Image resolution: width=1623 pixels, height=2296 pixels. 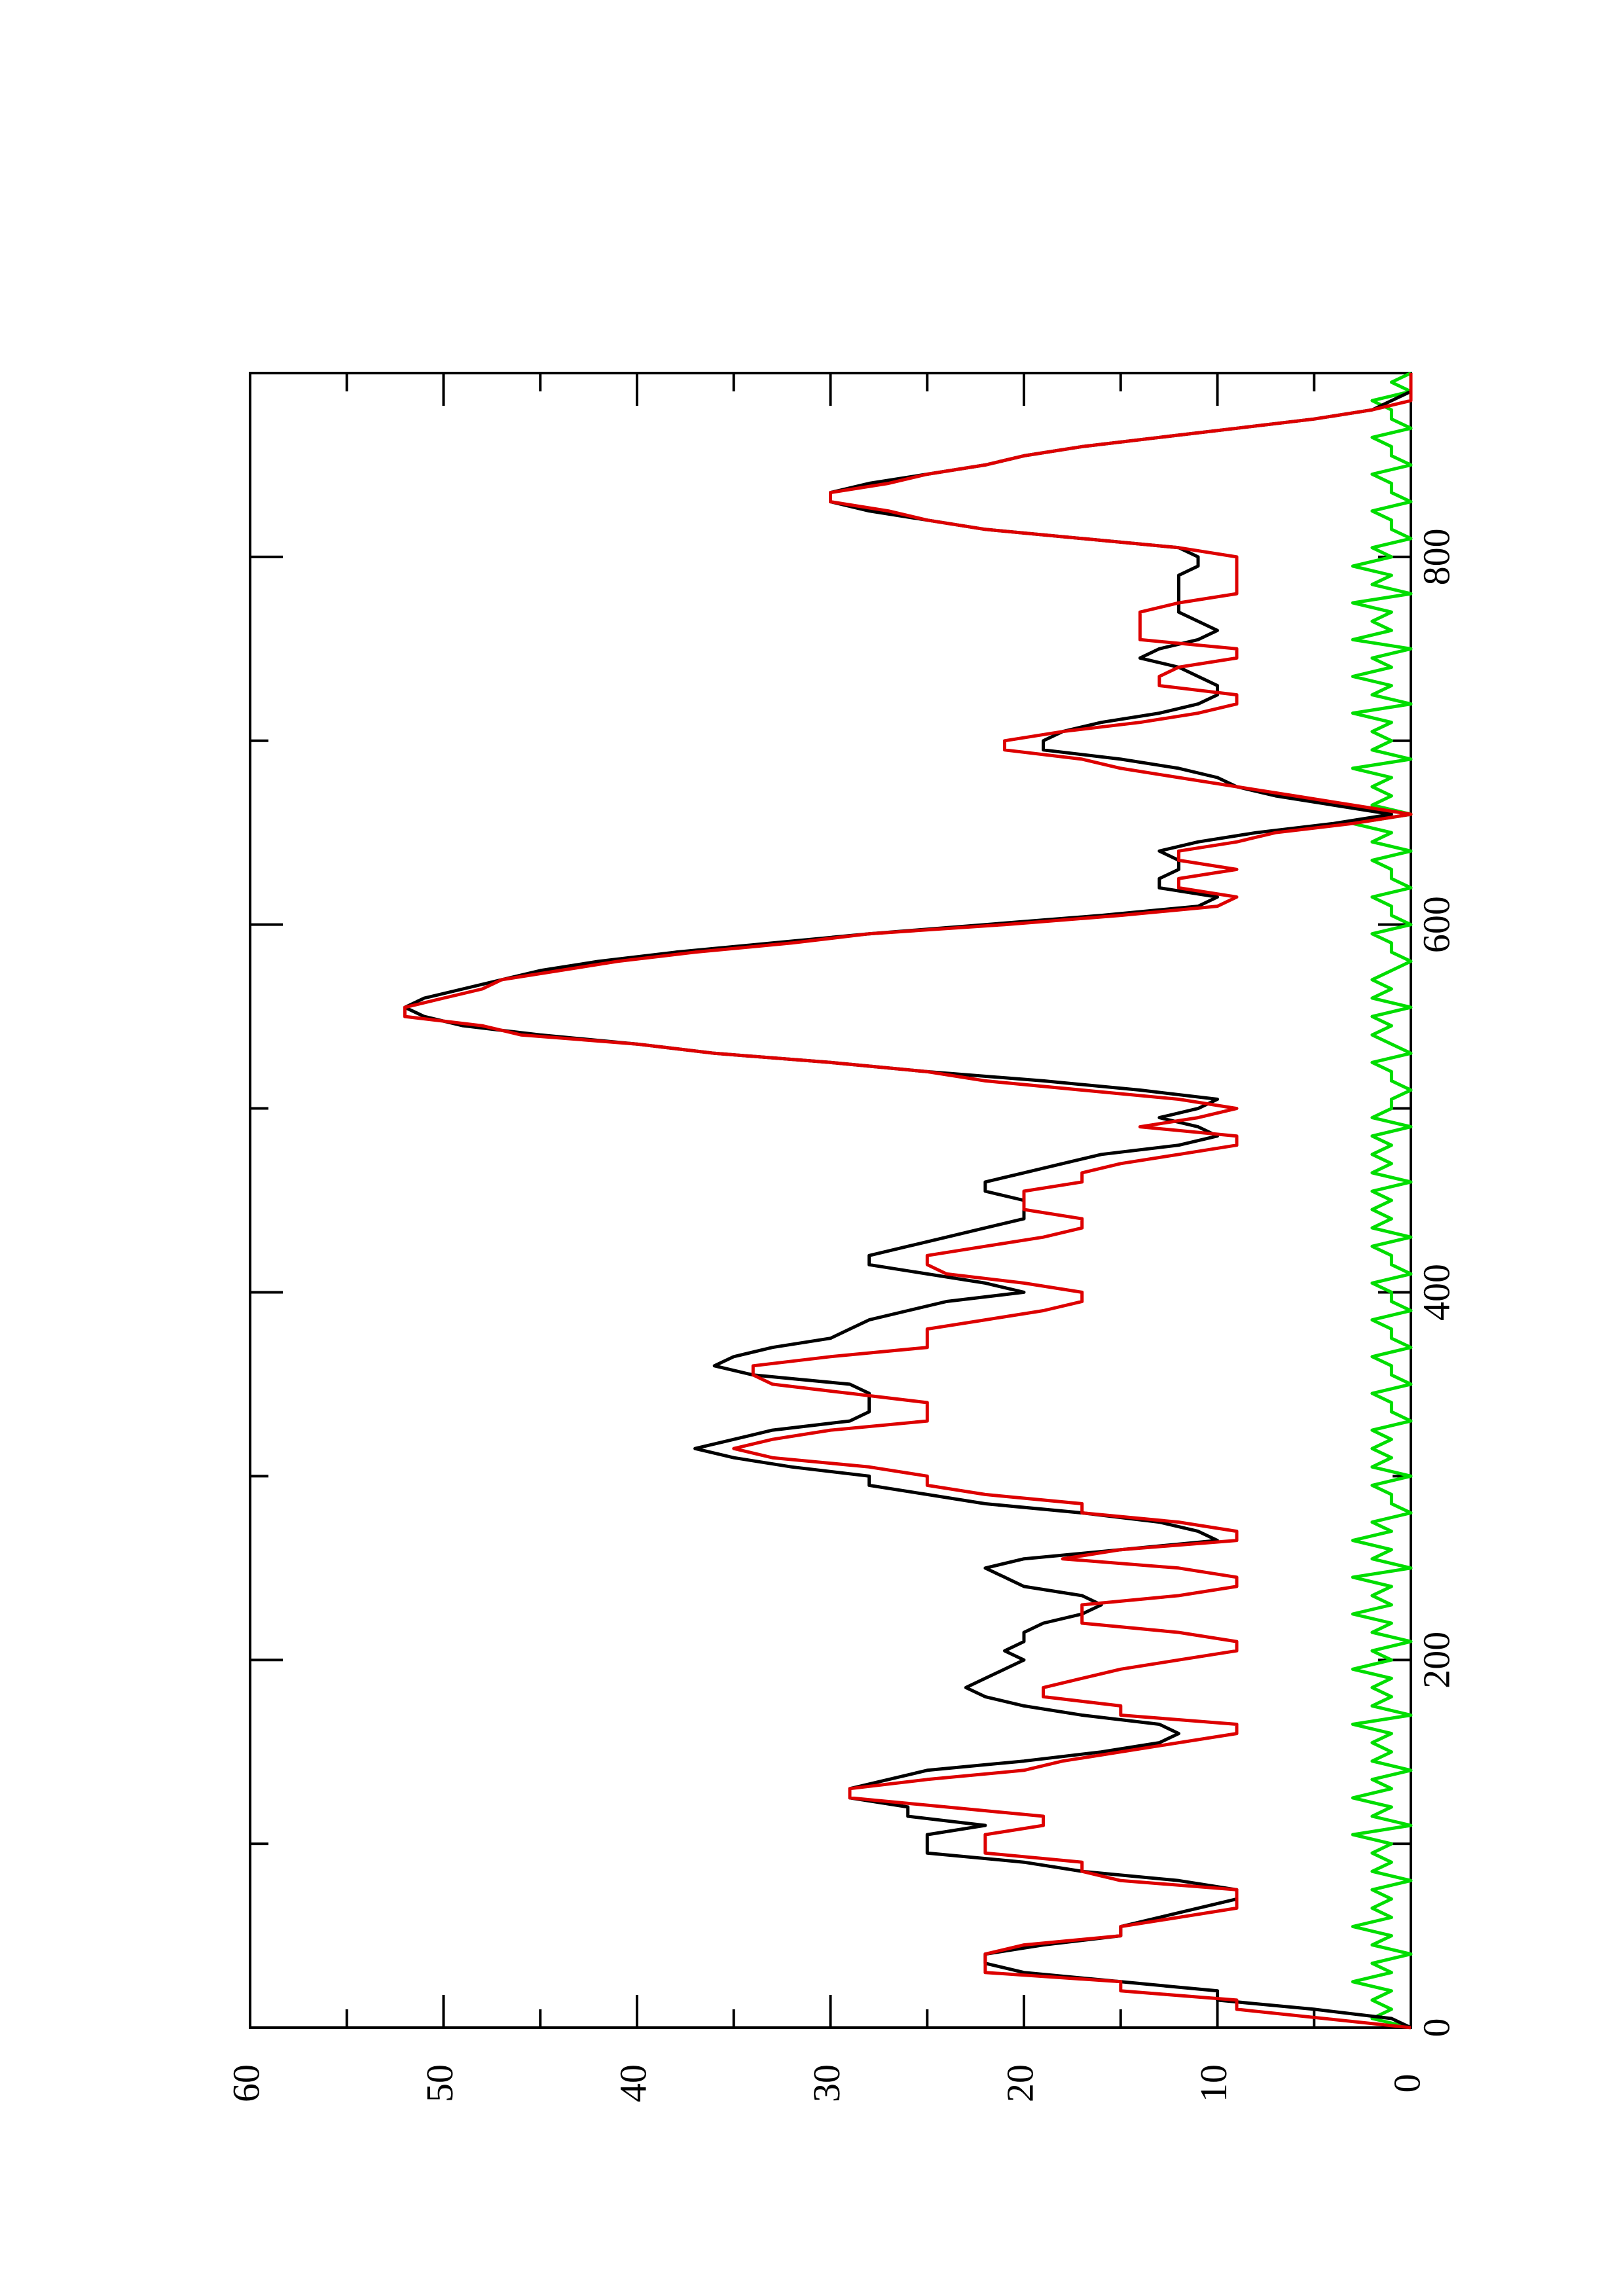 What do you see at coordinates (632, 2083) in the screenshot?
I see `y-tick-label: 40` at bounding box center [632, 2083].